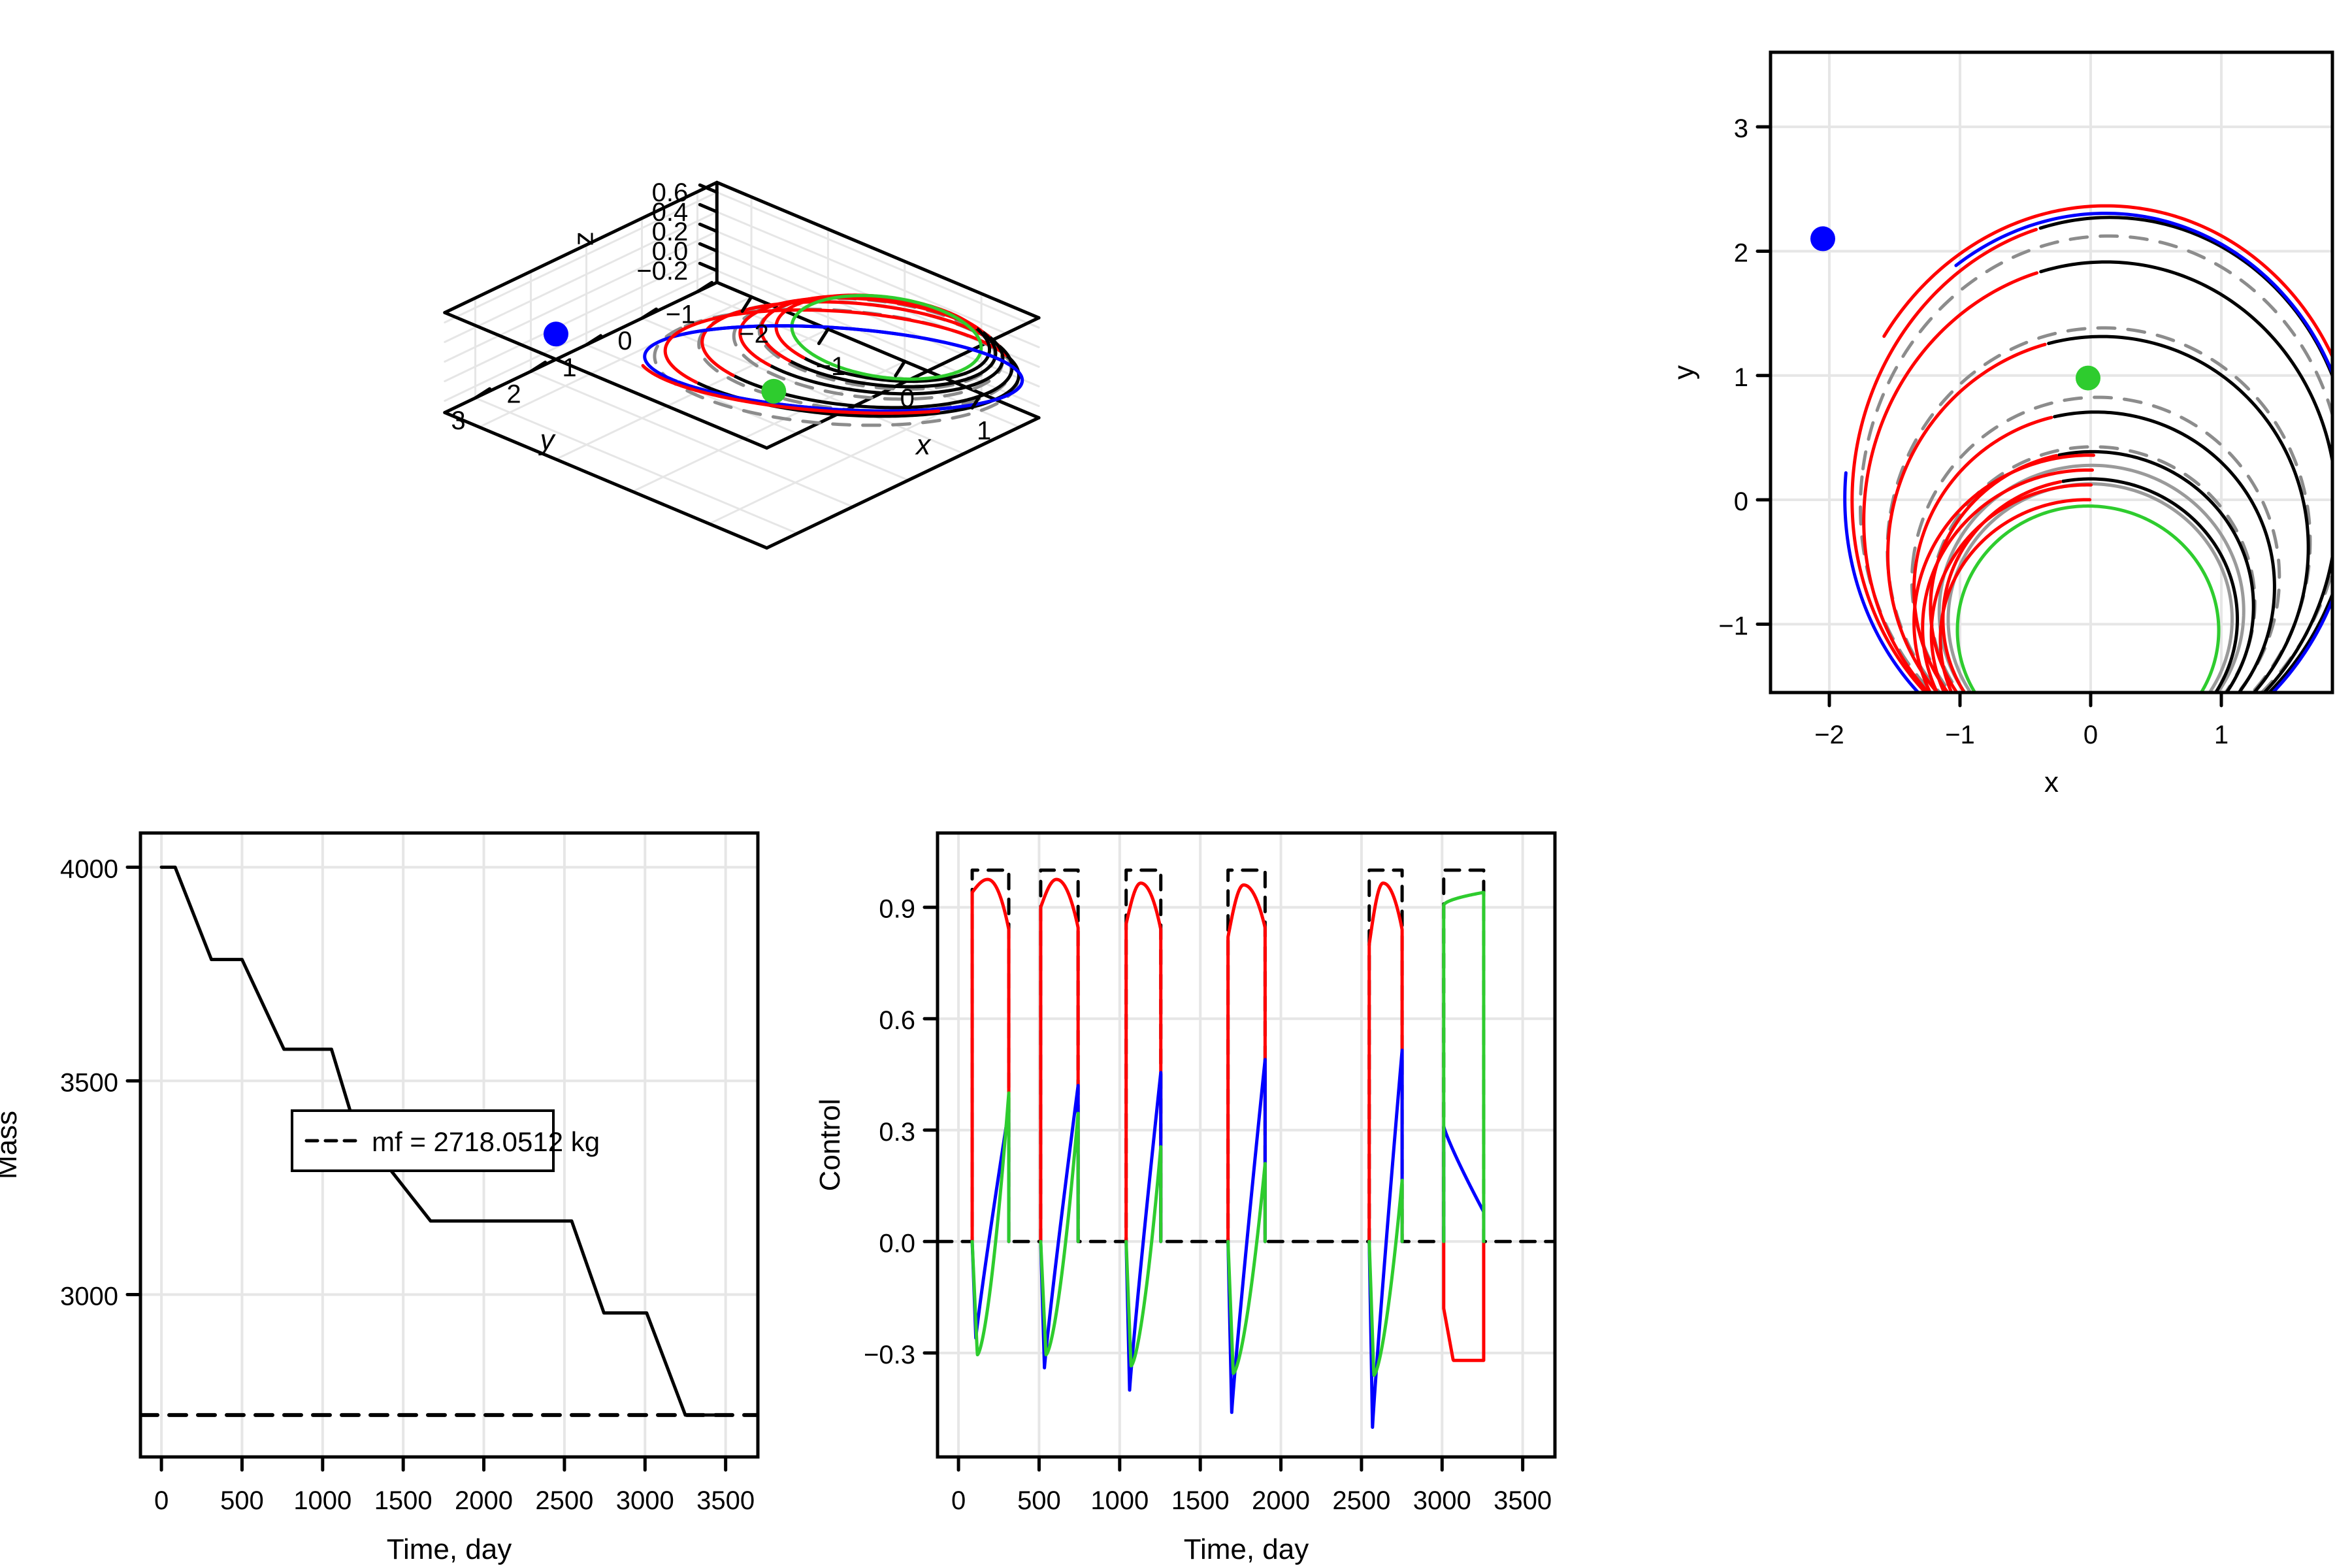 This screenshot has width=2352, height=1568. I want to click on y-axis-label-mass: Mass, so click(11, 1145).